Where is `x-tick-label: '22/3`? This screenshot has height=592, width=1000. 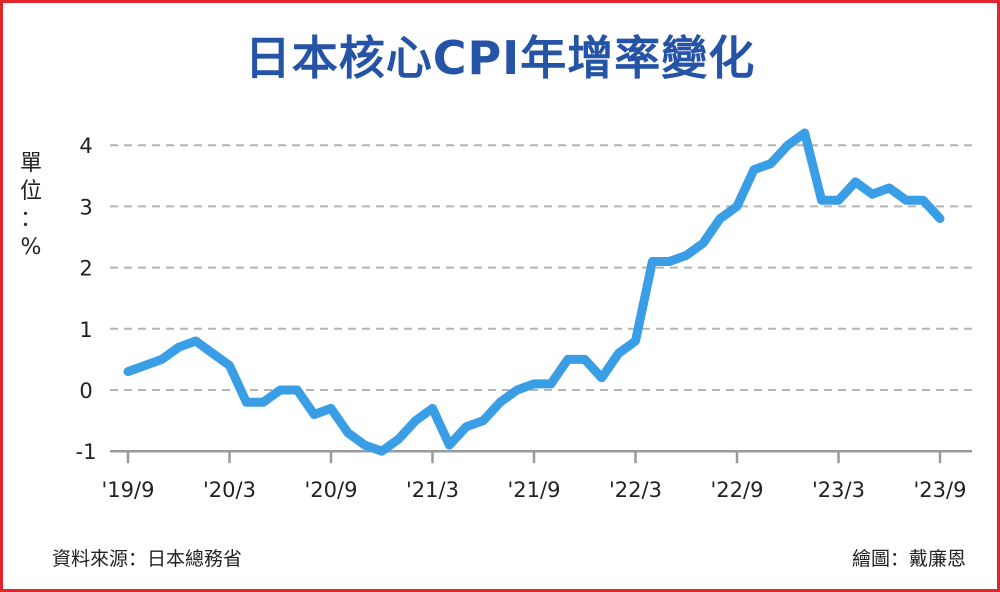 x-tick-label: '22/3 is located at coordinates (635, 490).